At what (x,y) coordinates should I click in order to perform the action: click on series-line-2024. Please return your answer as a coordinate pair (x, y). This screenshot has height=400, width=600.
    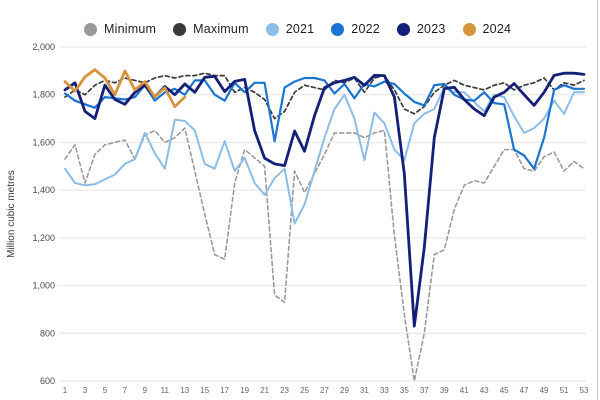
    Looking at the image, I should click on (125, 88).